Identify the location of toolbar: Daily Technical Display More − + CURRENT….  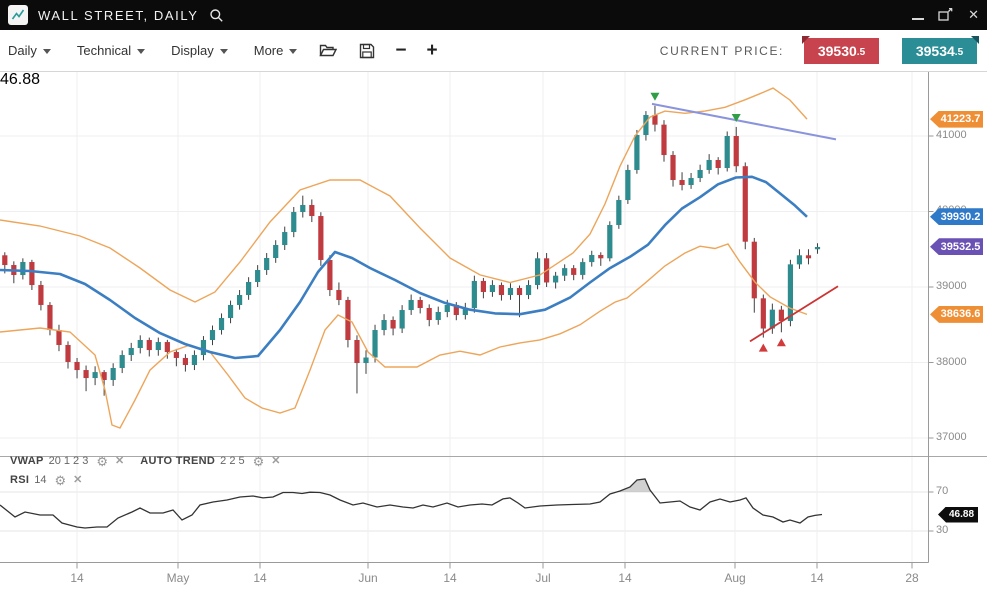
(493, 51).